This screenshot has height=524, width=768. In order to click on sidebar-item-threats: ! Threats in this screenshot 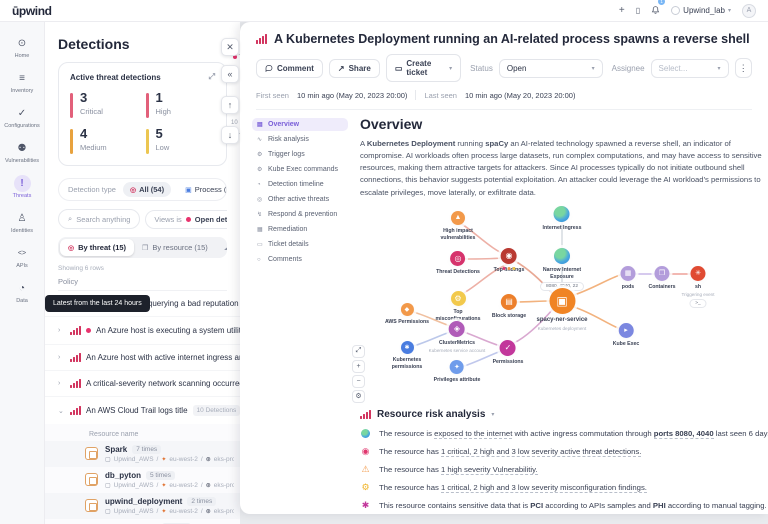, I will do `click(22, 187)`.